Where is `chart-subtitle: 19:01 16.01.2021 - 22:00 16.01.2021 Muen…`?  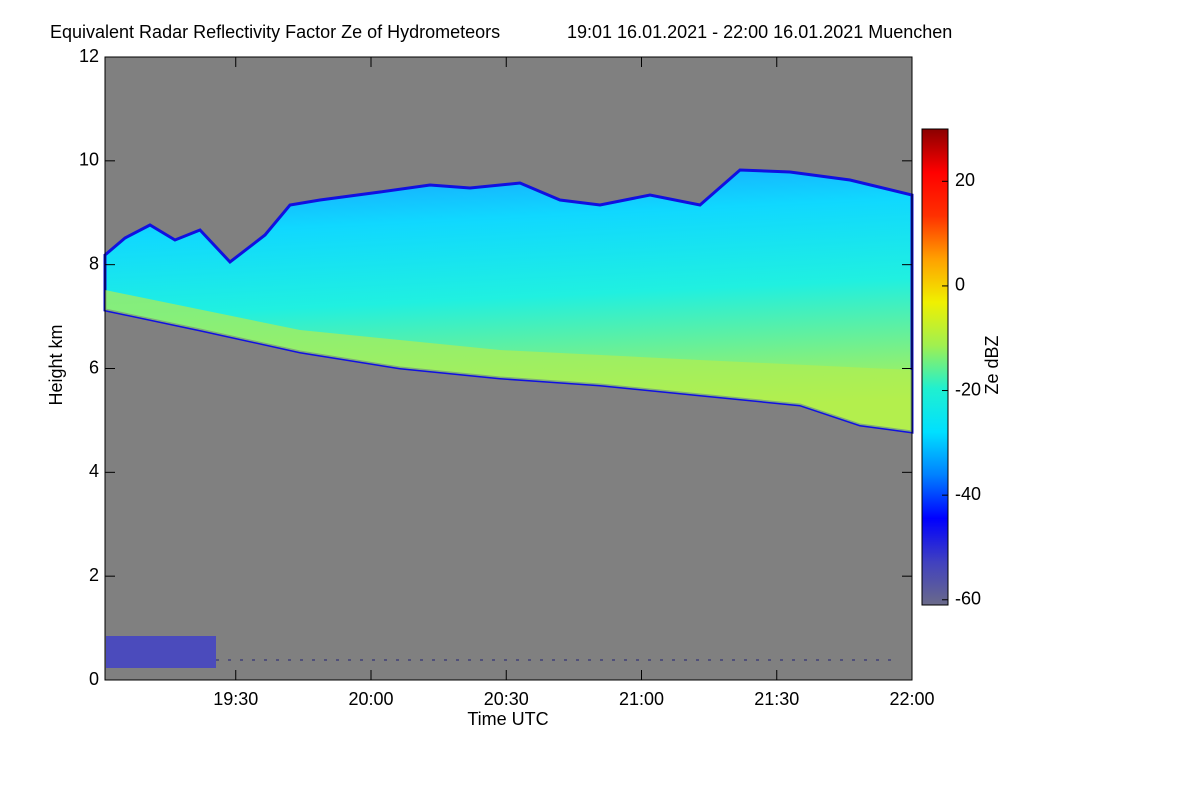
chart-subtitle: 19:01 16.01.2021 - 22:00 16.01.2021 Muen… is located at coordinates (759, 32).